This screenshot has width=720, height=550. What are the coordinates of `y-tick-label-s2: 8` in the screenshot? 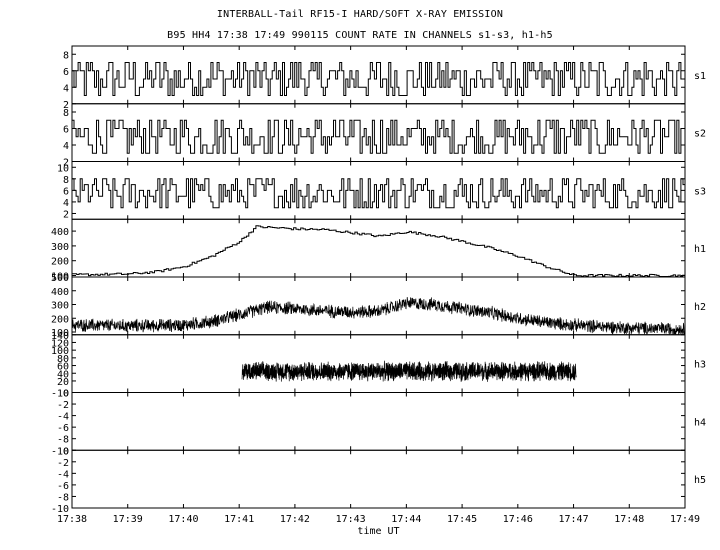 It's located at (66, 113).